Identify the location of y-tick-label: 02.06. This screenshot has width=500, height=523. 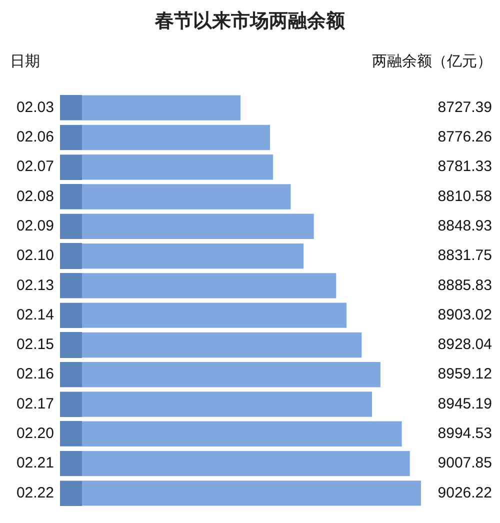
(35, 137).